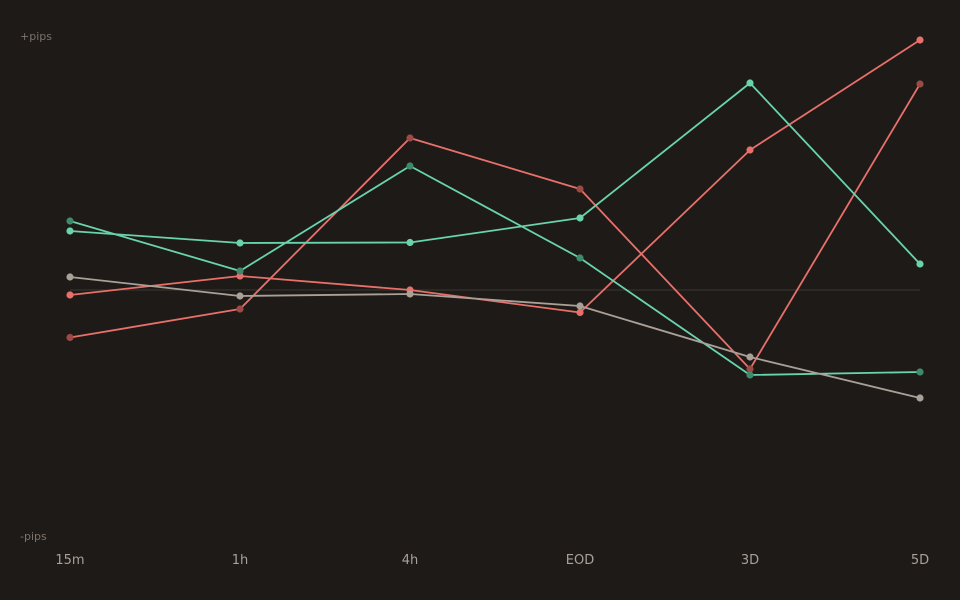 This screenshot has width=960, height=600. Describe the element at coordinates (750, 375) in the screenshot. I see `series-4-point-3D` at that location.